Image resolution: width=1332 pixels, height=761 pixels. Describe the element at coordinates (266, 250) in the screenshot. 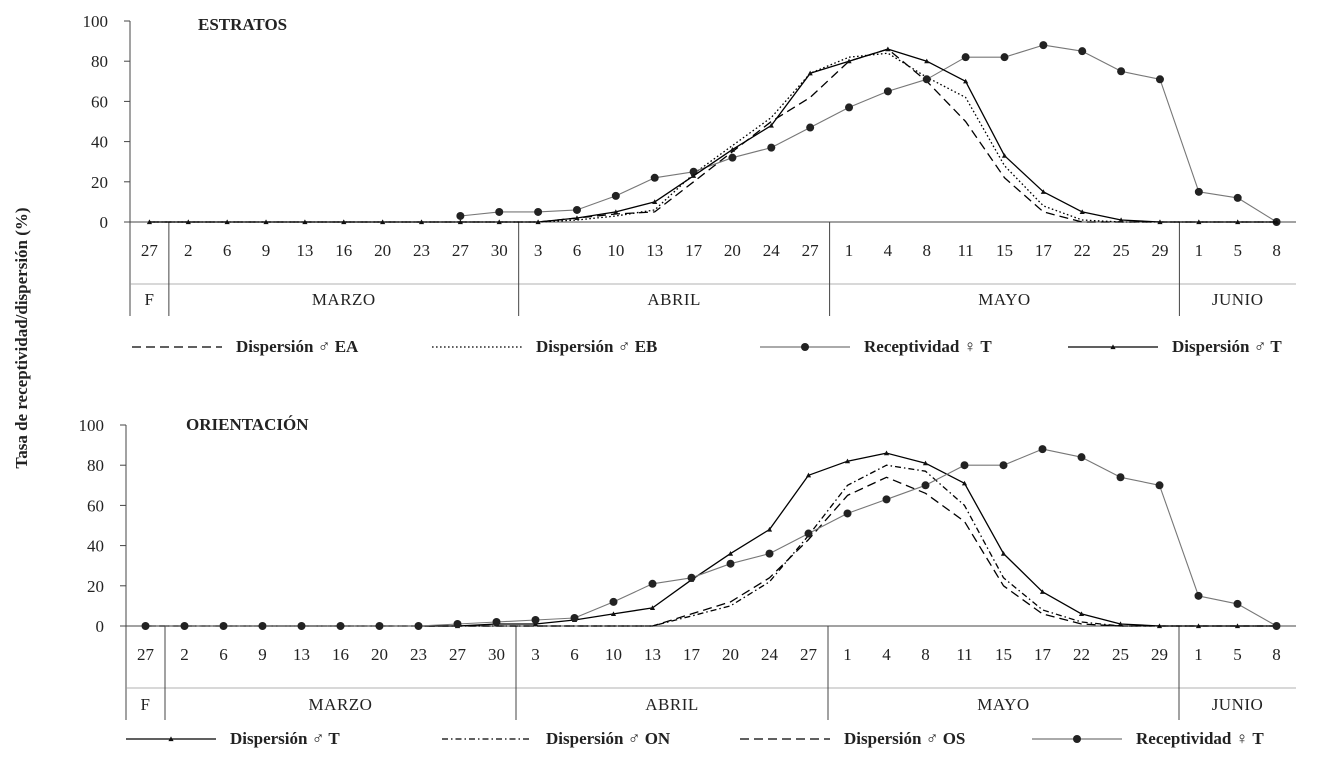

I see `x-category-label: 9` at that location.